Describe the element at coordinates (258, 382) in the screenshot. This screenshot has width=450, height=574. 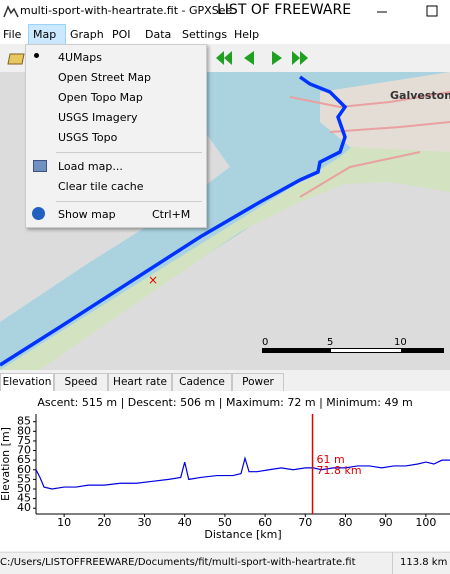
I see `tab: Power` at that location.